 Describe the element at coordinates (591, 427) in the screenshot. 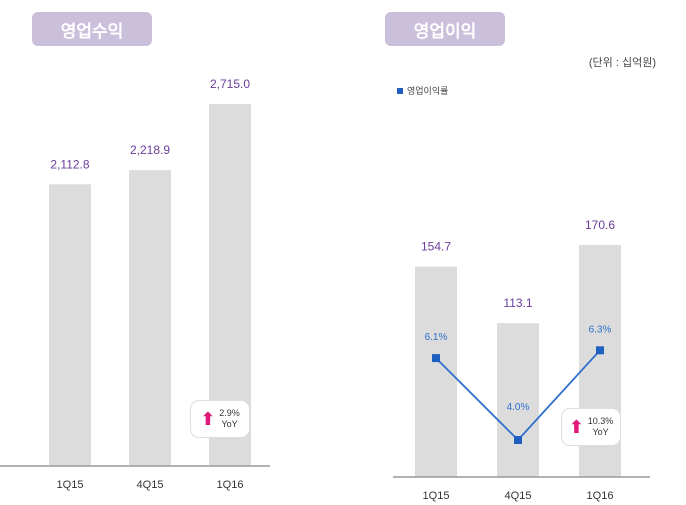

I see `yoy-badge-op-income: ⬆ 10.3% YoY` at that location.